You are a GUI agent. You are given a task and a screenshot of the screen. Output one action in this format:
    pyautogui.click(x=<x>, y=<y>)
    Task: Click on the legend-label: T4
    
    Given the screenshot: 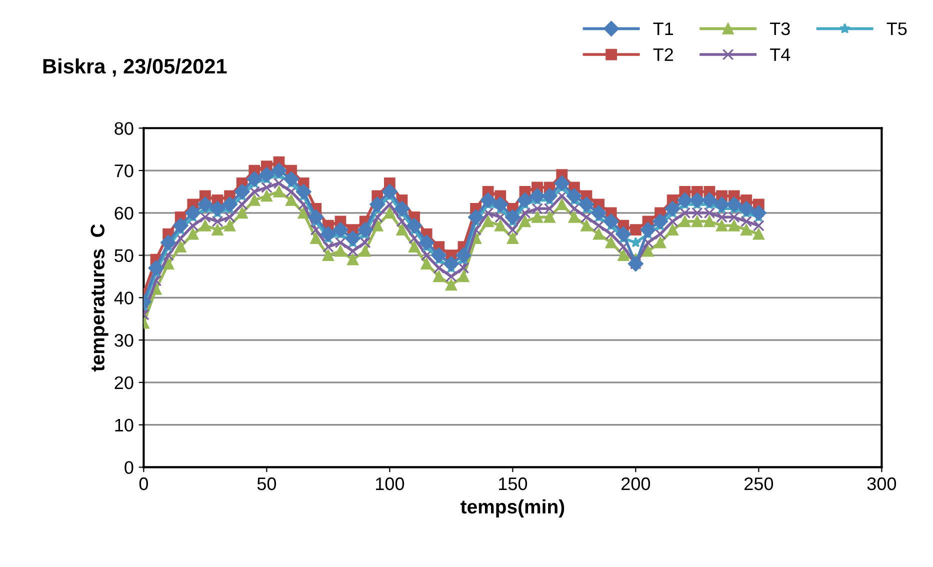 What is the action you would take?
    pyautogui.click(x=780, y=54)
    